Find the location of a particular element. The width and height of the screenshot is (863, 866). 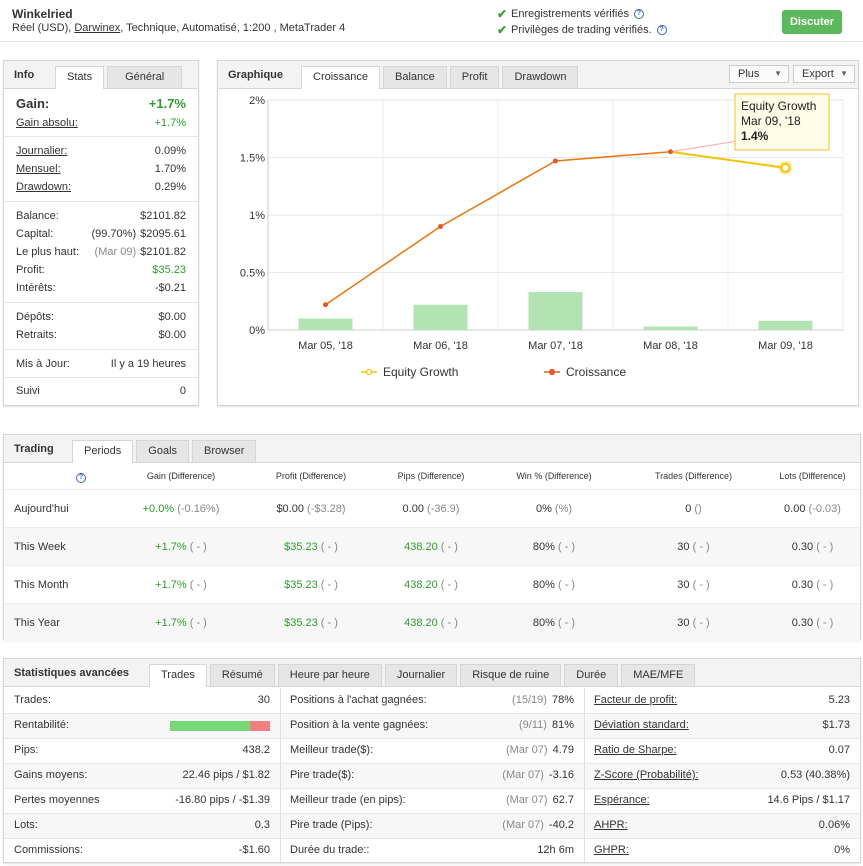

cell-profit: $0.00 (-$3.28) is located at coordinates (311, 508).